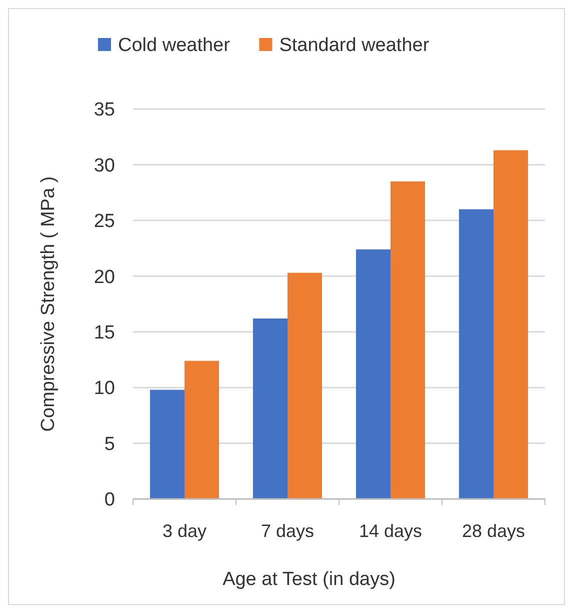 This screenshot has width=573, height=613. What do you see at coordinates (390, 531) in the screenshot?
I see `x-tick-label: 14 days` at bounding box center [390, 531].